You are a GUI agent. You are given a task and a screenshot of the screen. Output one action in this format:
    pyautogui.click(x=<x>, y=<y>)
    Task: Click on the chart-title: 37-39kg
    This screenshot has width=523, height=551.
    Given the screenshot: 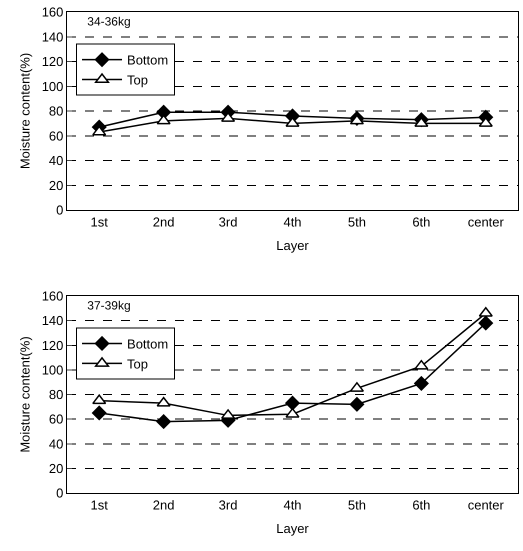 What is the action you would take?
    pyautogui.click(x=109, y=305)
    